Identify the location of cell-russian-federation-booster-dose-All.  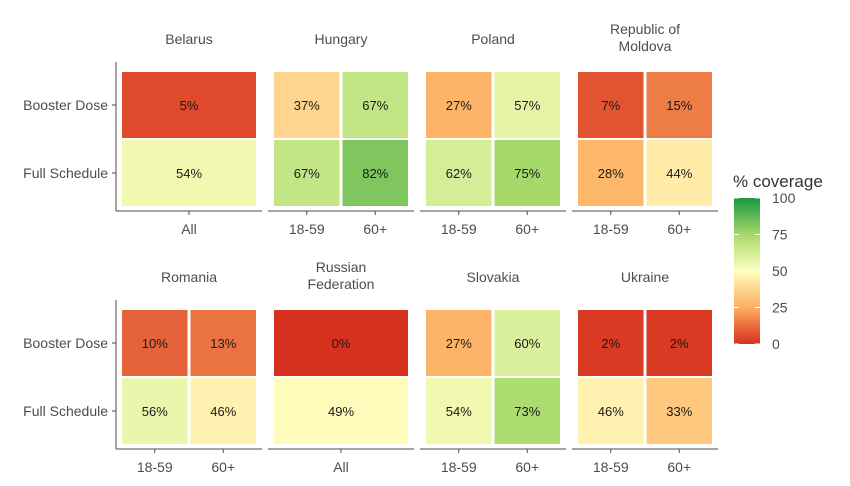
(341, 343).